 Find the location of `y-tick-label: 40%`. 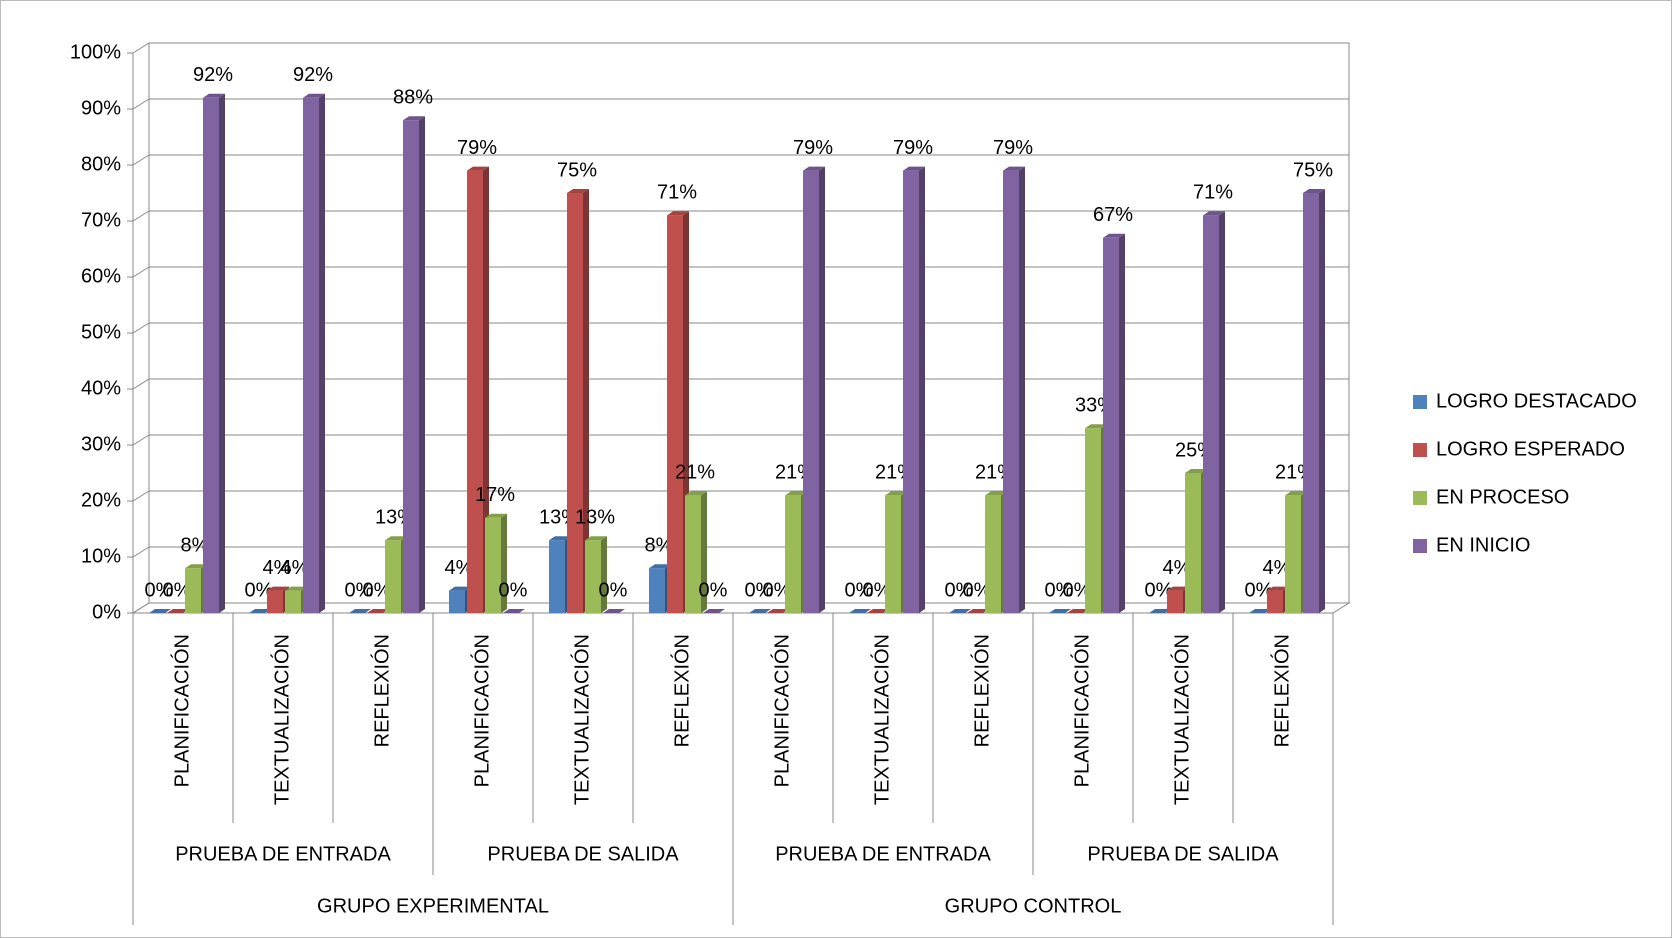

y-tick-label: 40% is located at coordinates (101, 388).